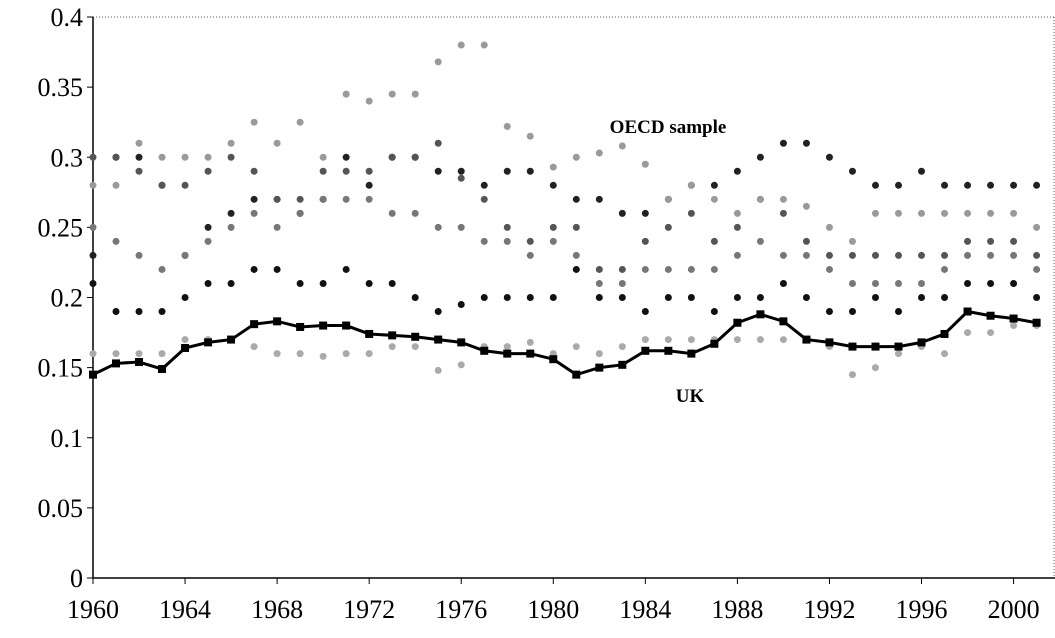 This screenshot has width=1055, height=638. Describe the element at coordinates (829, 609) in the screenshot. I see `x-tick-label: 1992` at that location.